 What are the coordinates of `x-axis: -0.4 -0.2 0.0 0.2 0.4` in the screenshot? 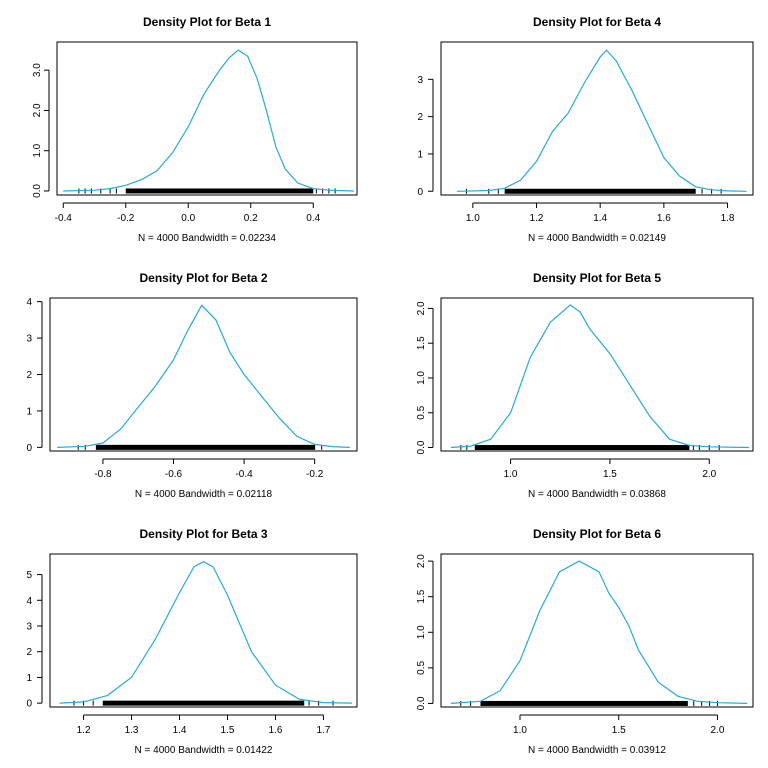 It's located at (188, 213).